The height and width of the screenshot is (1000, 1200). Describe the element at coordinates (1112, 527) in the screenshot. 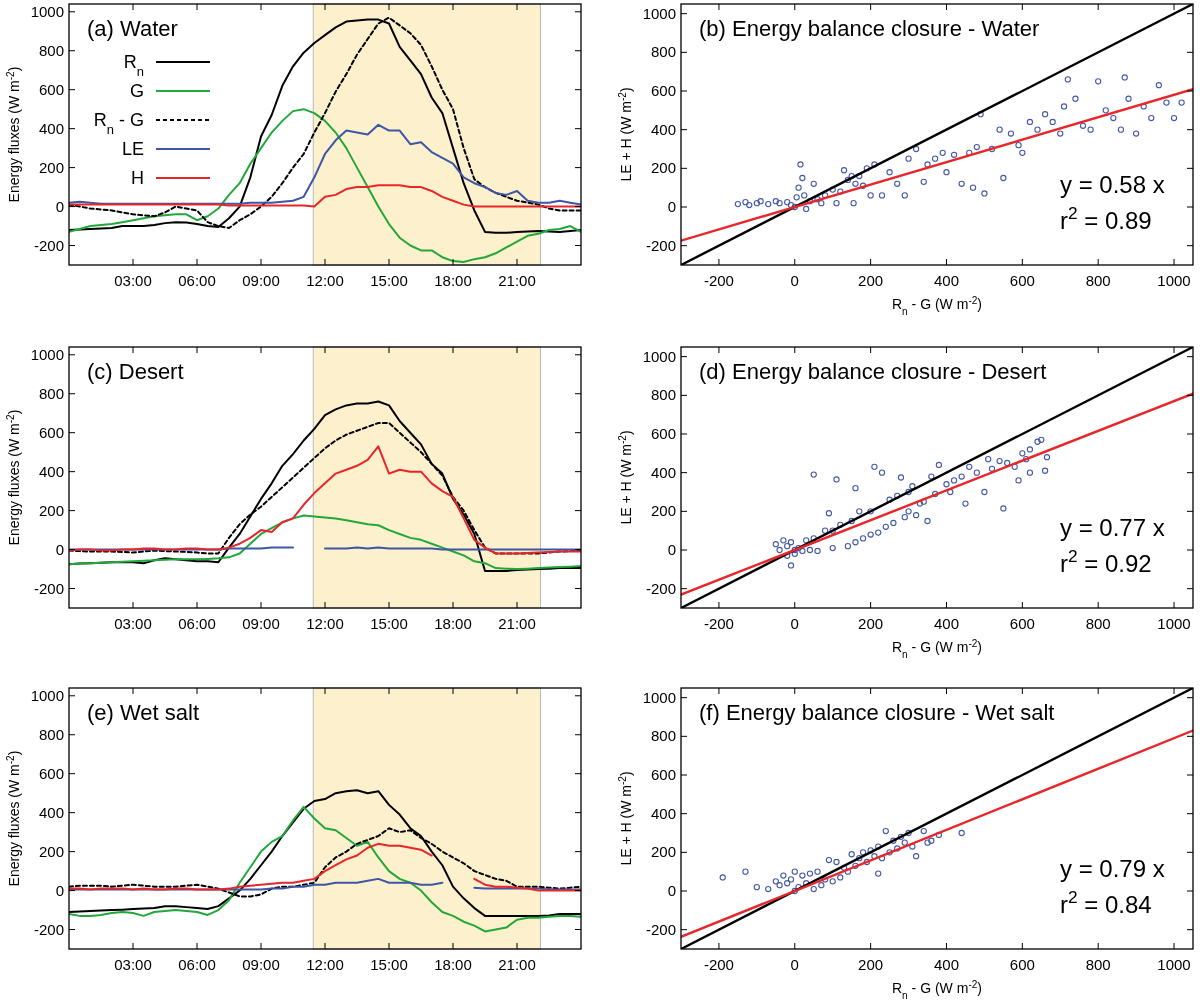

I see `annotation: y = 0.77 x` at that location.